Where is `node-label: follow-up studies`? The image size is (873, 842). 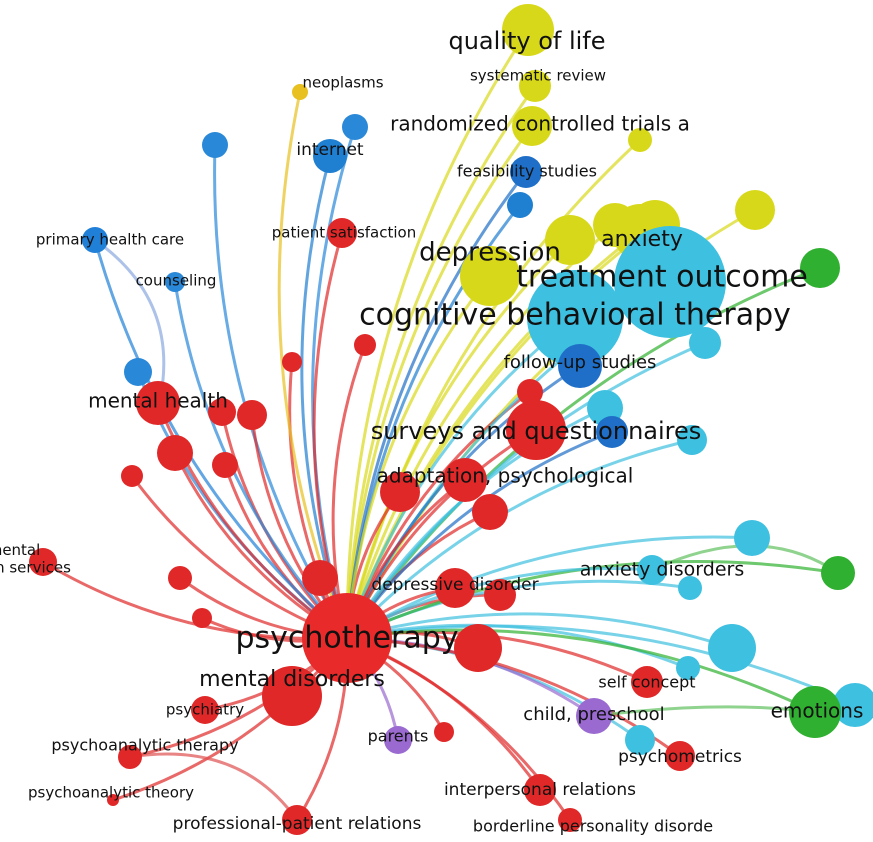 node-label: follow-up studies is located at coordinates (580, 362).